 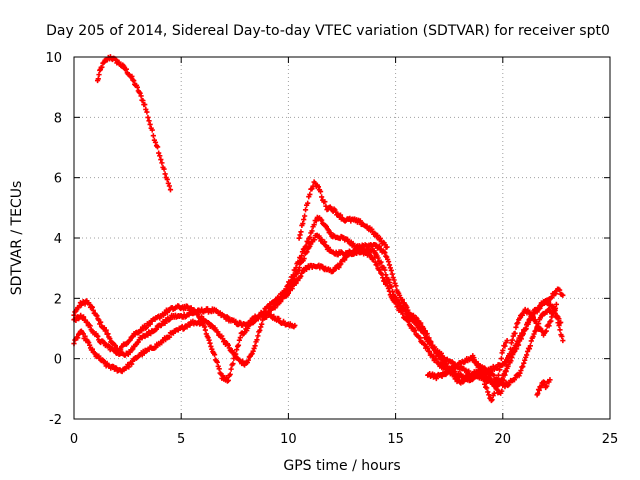 I want to click on y-tick-label: 2, so click(x=58, y=299).